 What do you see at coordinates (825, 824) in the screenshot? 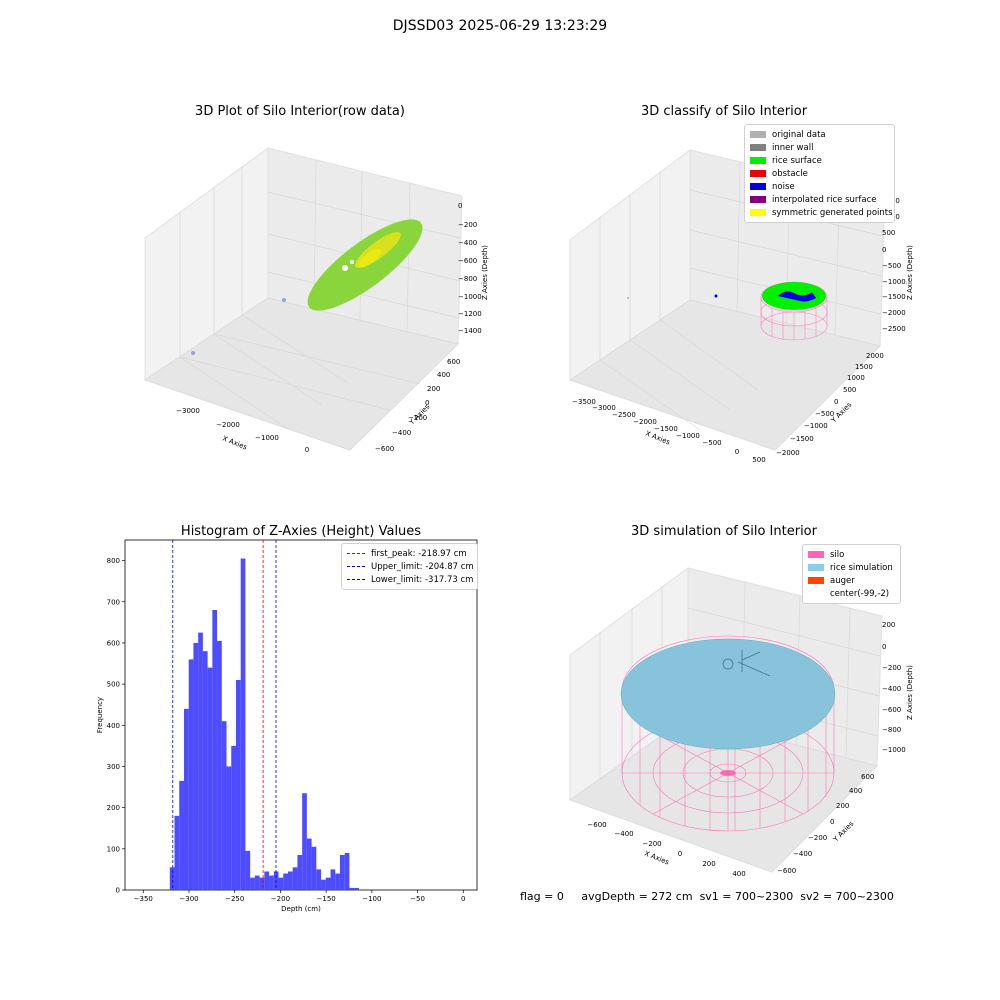
I see `sim-yticks: −600 −400 −200 0 200 400 600` at bounding box center [825, 824].